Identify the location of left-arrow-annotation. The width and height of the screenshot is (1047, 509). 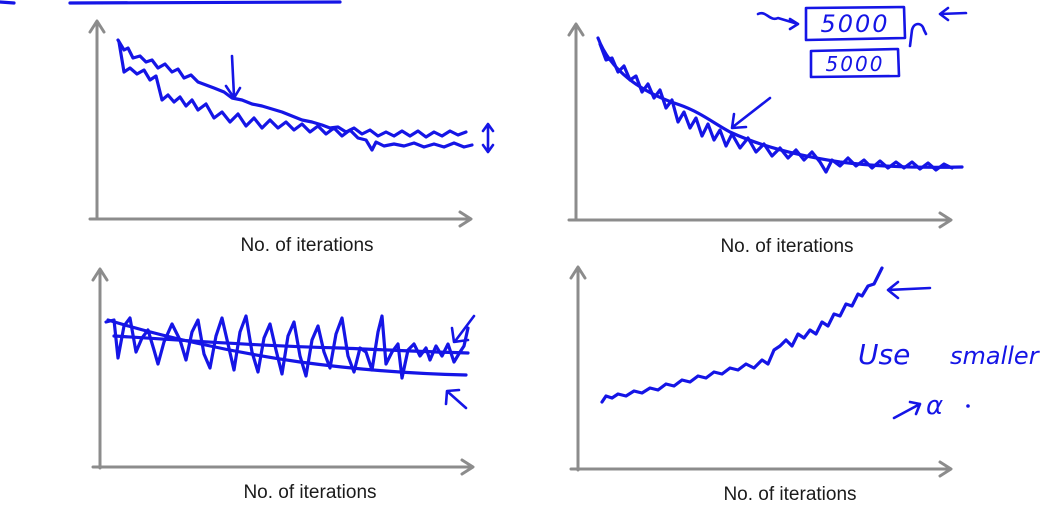
(909, 290).